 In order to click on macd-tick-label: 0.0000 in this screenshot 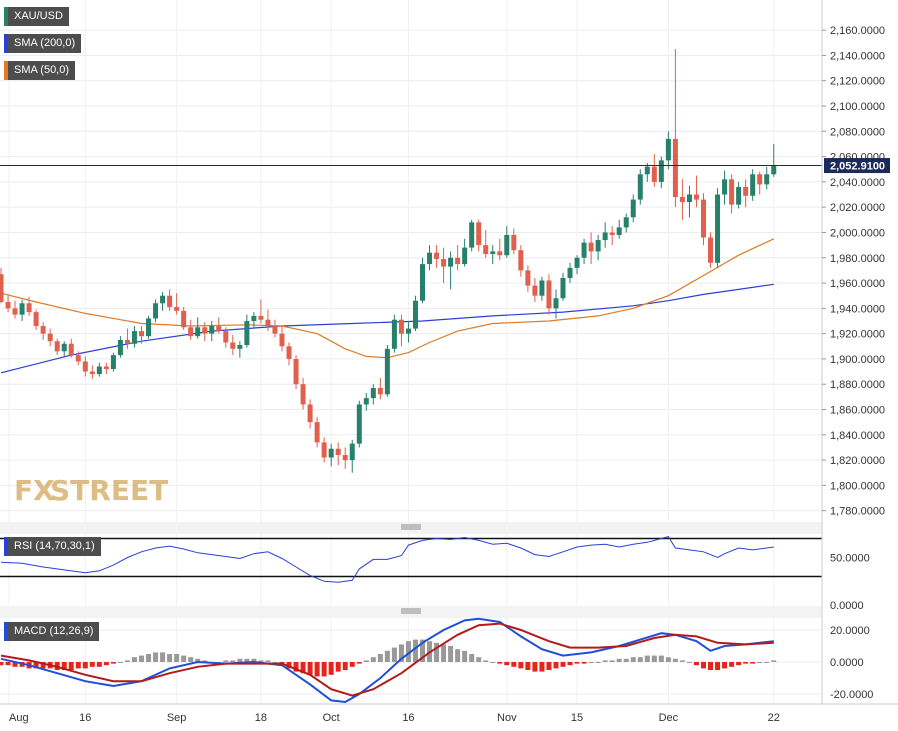, I will do `click(847, 663)`.